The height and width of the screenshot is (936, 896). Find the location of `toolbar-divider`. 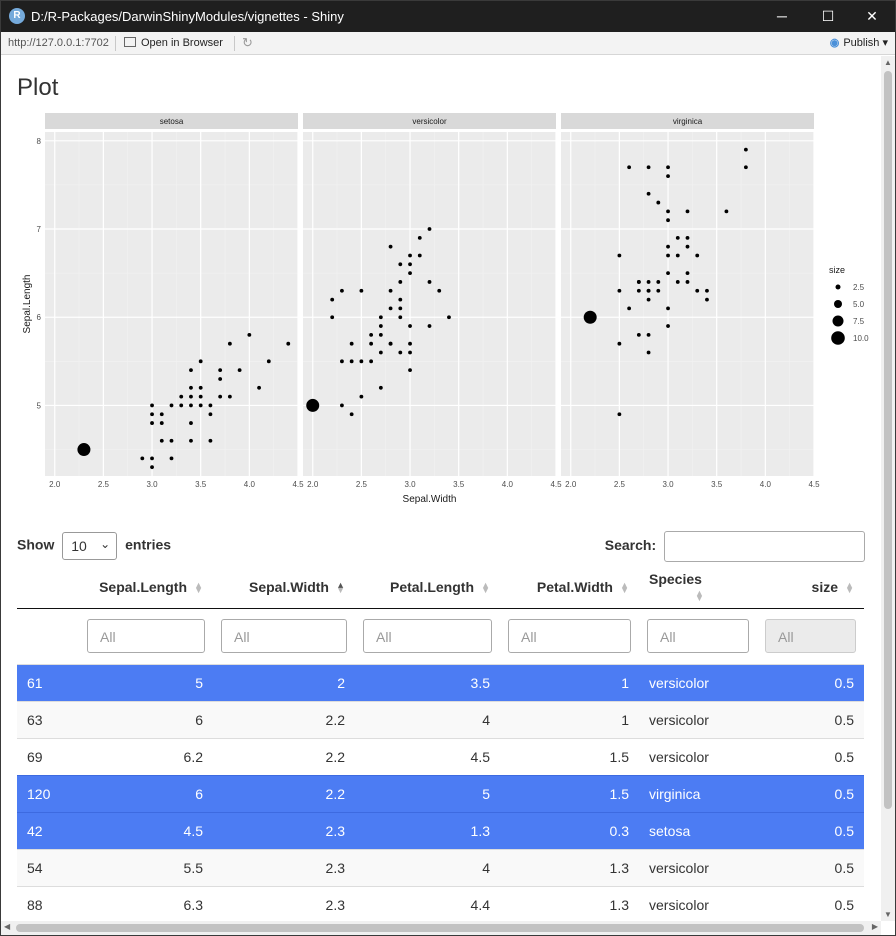

toolbar-divider is located at coordinates (115, 43).